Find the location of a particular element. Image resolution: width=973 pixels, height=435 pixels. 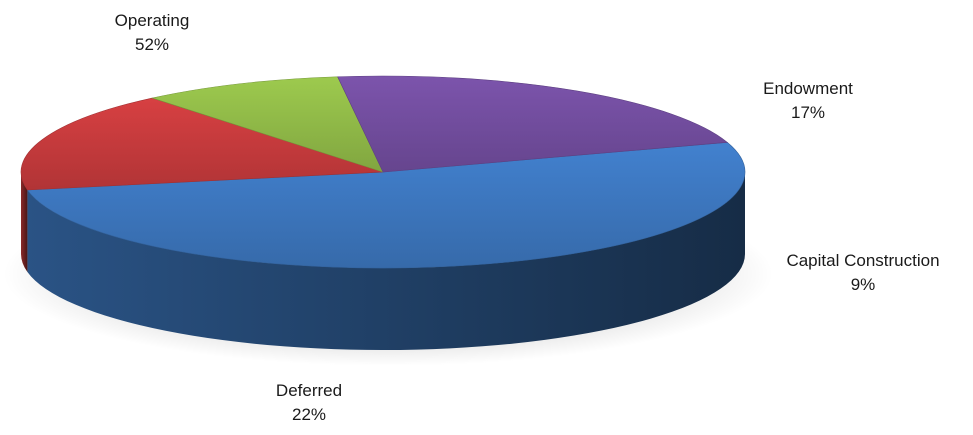

value-label-capital-construction: 9% is located at coordinates (863, 284).